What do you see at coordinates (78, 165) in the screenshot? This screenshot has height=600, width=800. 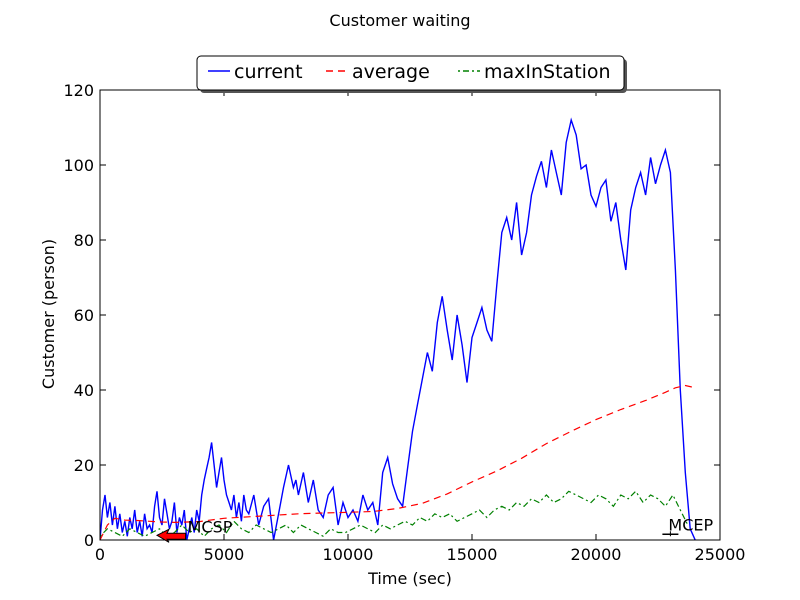 I see `y-tick-label: 100` at bounding box center [78, 165].